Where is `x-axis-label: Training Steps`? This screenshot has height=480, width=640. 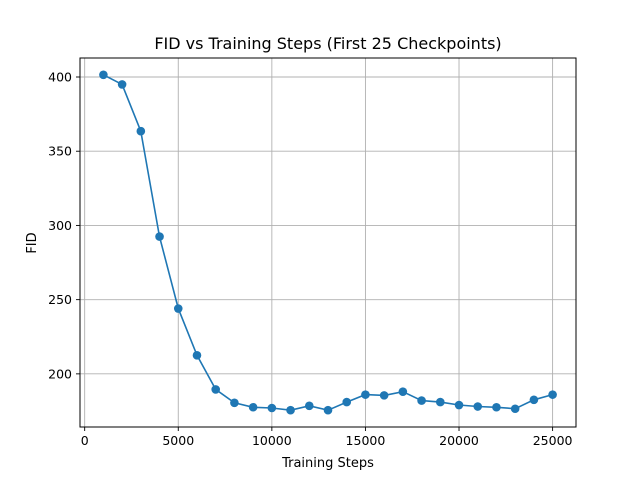
x-axis-label: Training Steps is located at coordinates (327, 463).